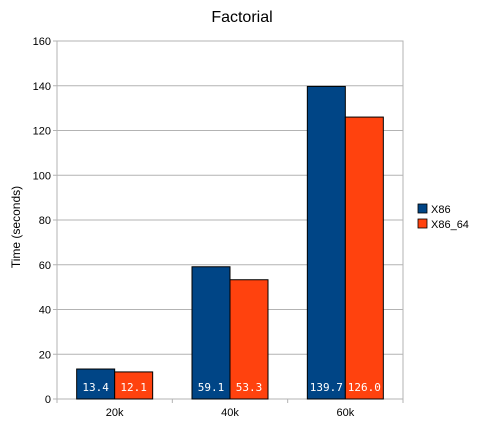 The image size is (484, 439). What do you see at coordinates (42, 176) in the screenshot?
I see `y-tick-label-5: 100` at bounding box center [42, 176].